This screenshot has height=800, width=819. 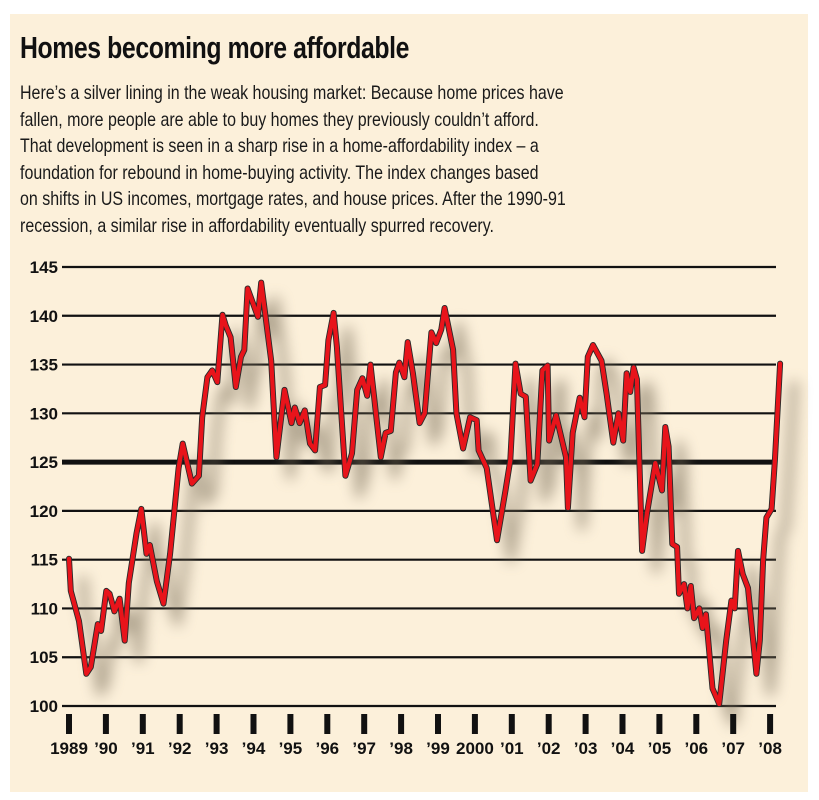 I want to click on x-tick-label: ’06, so click(x=696, y=748).